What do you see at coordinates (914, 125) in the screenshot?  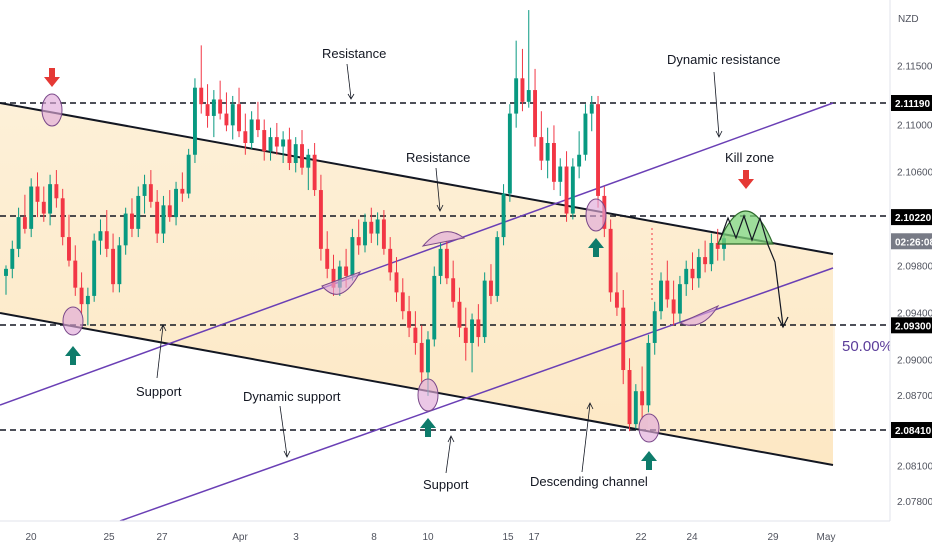 I see `price-tick-label: 2.11000` at bounding box center [914, 125].